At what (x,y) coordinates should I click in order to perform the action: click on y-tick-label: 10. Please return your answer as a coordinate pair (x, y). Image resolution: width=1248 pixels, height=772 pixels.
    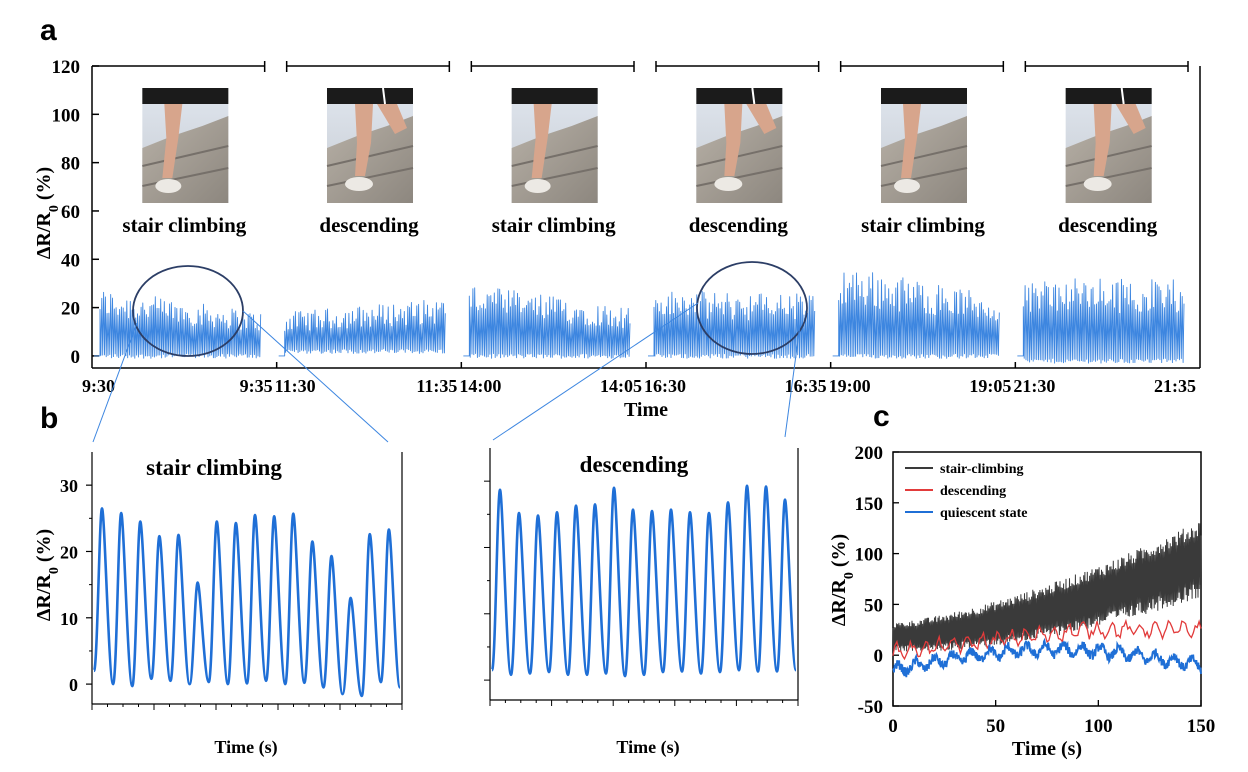
    Looking at the image, I should click on (69, 619).